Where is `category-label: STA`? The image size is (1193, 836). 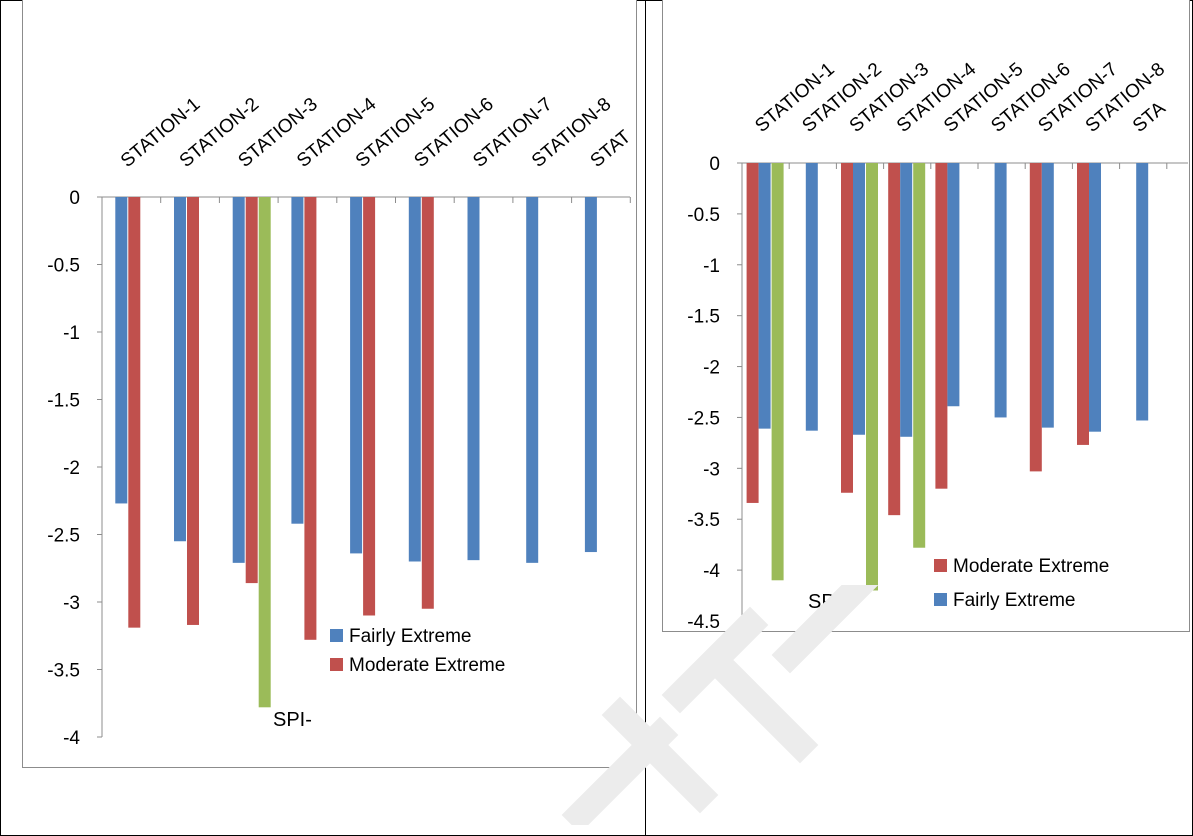 category-label: STA is located at coordinates (1149, 117).